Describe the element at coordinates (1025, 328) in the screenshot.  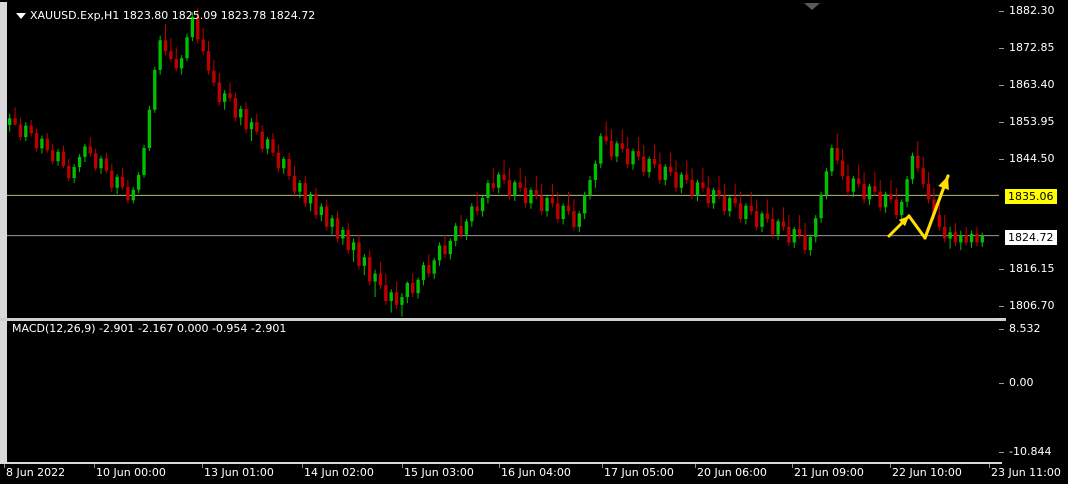
I see `macd-tick-label: 8.532` at that location.